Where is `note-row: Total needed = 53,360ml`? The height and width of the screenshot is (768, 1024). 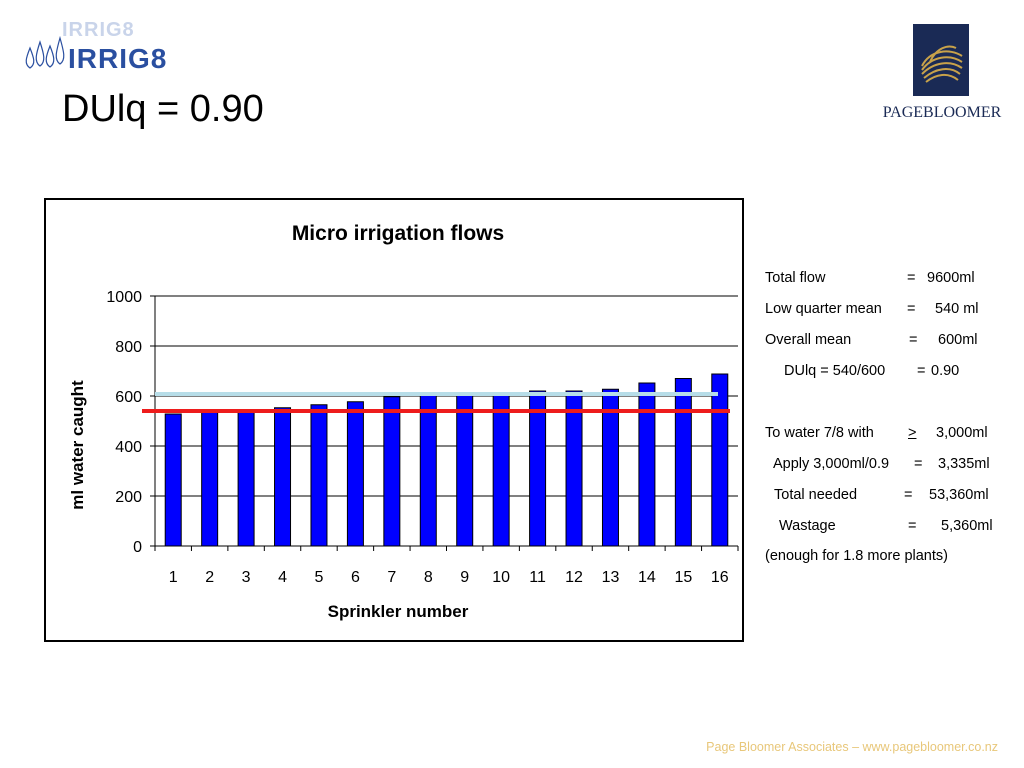
note-row: Total needed = 53,360ml is located at coordinates (890, 495).